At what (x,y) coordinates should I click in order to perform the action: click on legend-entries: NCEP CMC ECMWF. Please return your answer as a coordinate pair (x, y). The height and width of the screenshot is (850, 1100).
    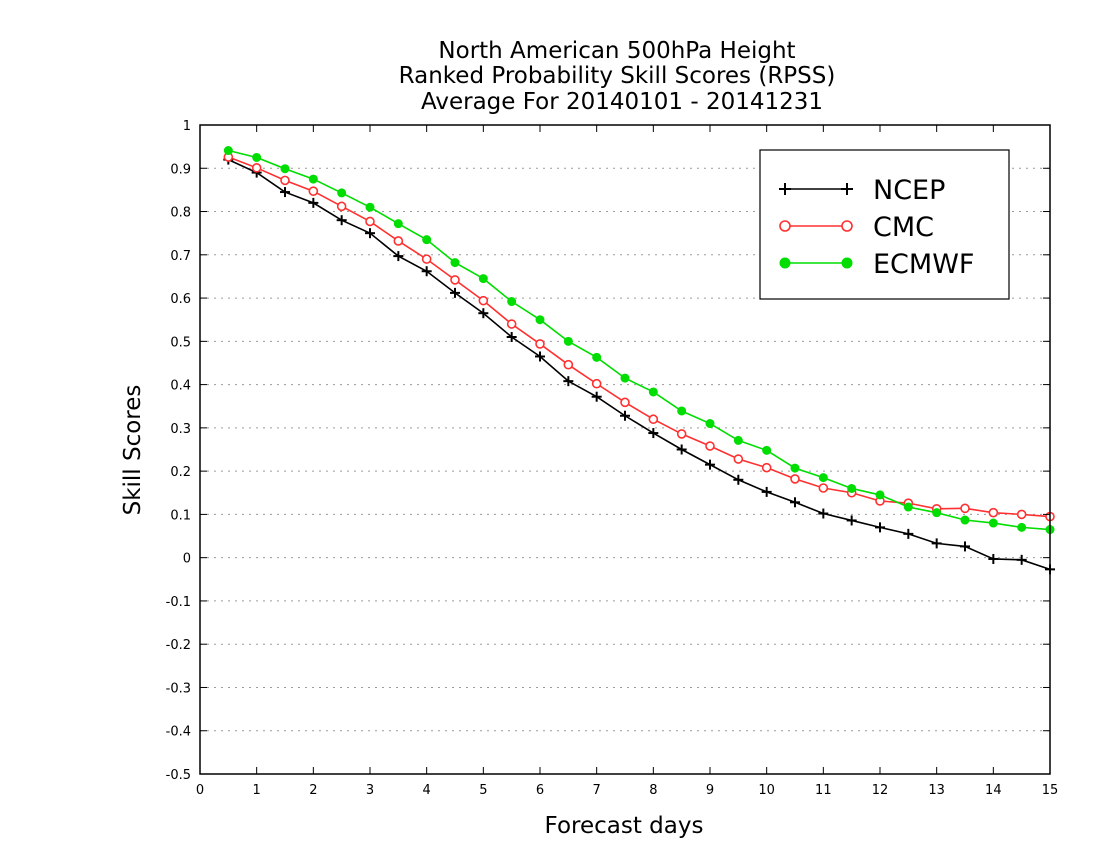
    Looking at the image, I should click on (876, 227).